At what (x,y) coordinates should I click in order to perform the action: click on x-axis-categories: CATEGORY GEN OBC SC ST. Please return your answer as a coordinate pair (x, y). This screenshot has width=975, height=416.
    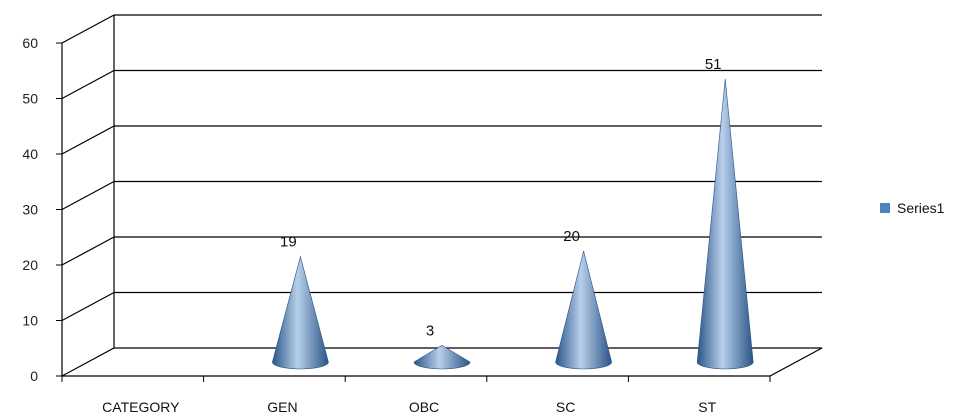
    Looking at the image, I should click on (409, 407).